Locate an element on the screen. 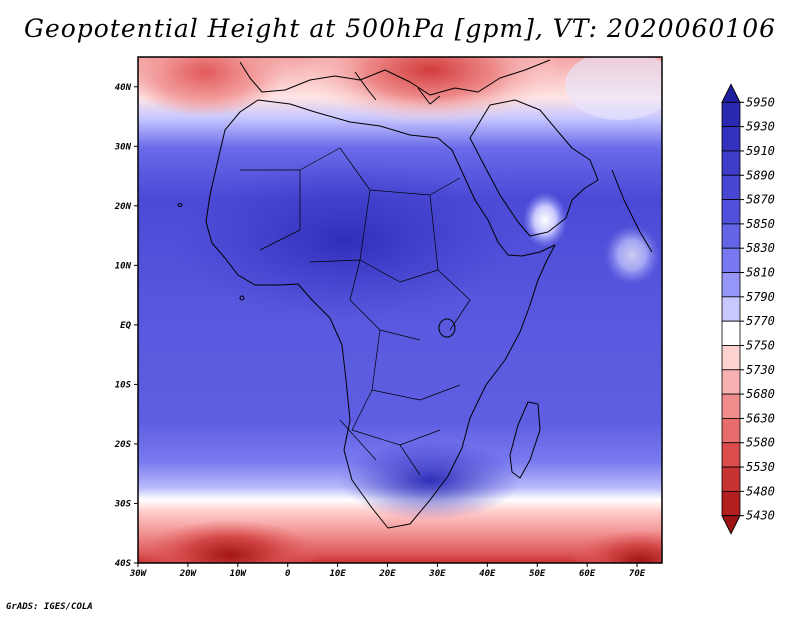 The width and height of the screenshot is (800, 618). lat-tick-label: 20N is located at coordinates (123, 207).